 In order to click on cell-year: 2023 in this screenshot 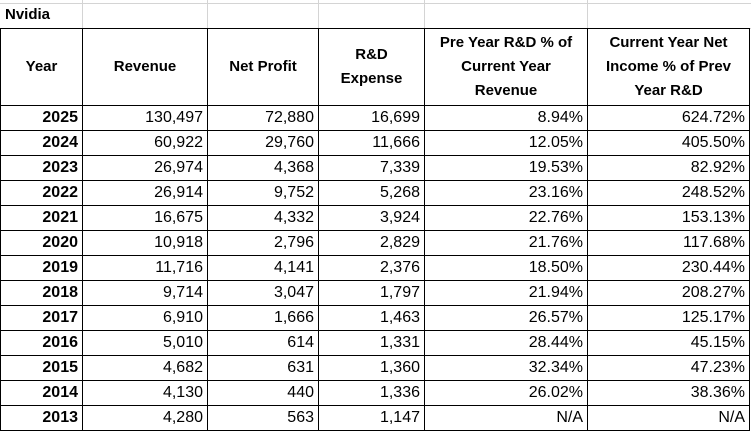, I will do `click(41, 168)`.